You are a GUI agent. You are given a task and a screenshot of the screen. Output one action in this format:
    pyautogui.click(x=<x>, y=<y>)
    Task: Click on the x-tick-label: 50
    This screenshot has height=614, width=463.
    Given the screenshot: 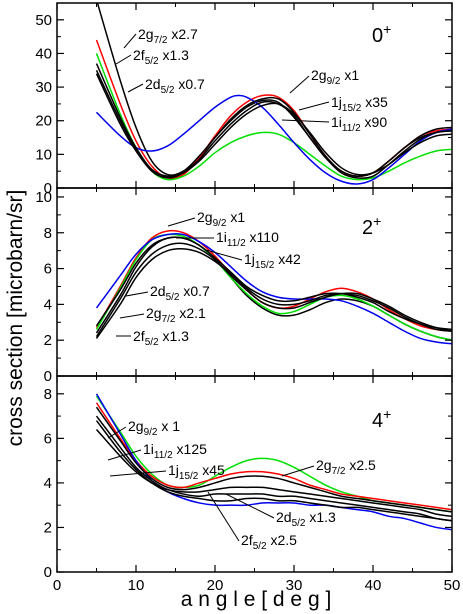 What is the action you would take?
    pyautogui.click(x=452, y=585)
    